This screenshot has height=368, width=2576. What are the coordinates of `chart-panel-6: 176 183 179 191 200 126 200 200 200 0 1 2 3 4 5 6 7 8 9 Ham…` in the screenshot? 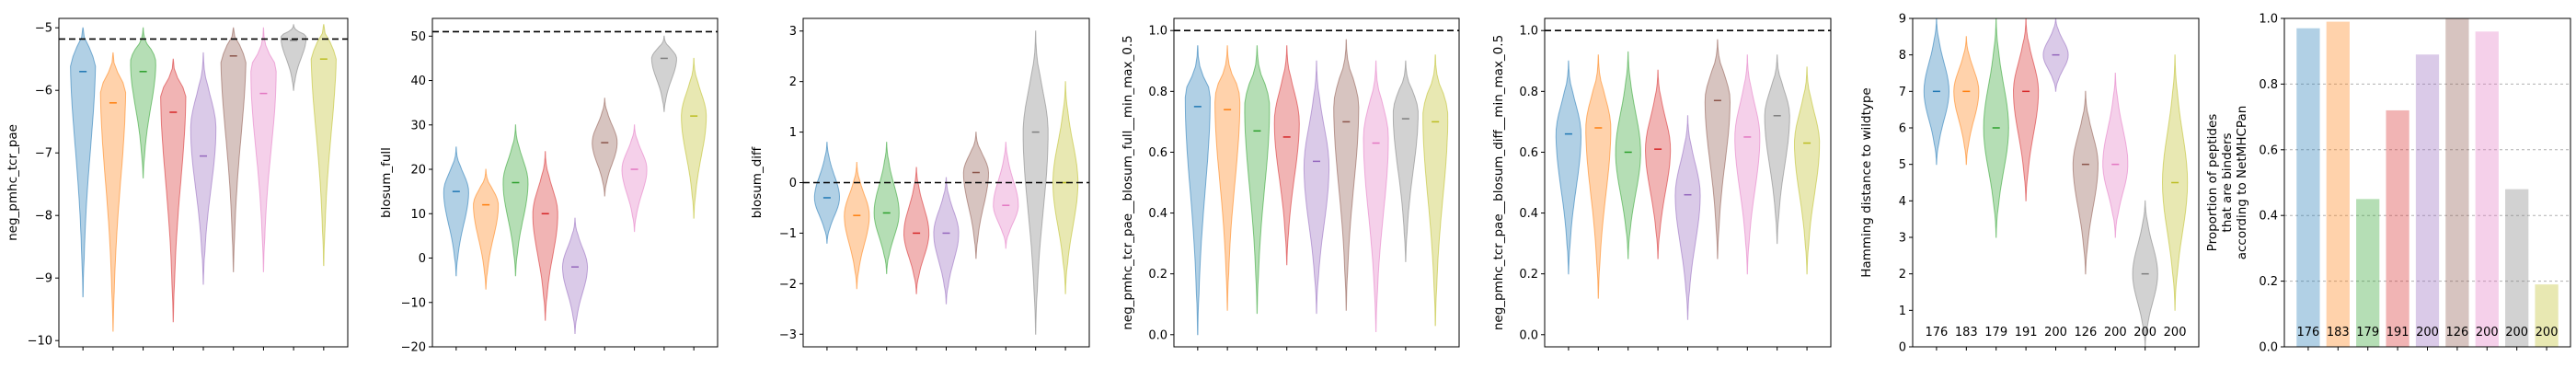 It's located at (2029, 184).